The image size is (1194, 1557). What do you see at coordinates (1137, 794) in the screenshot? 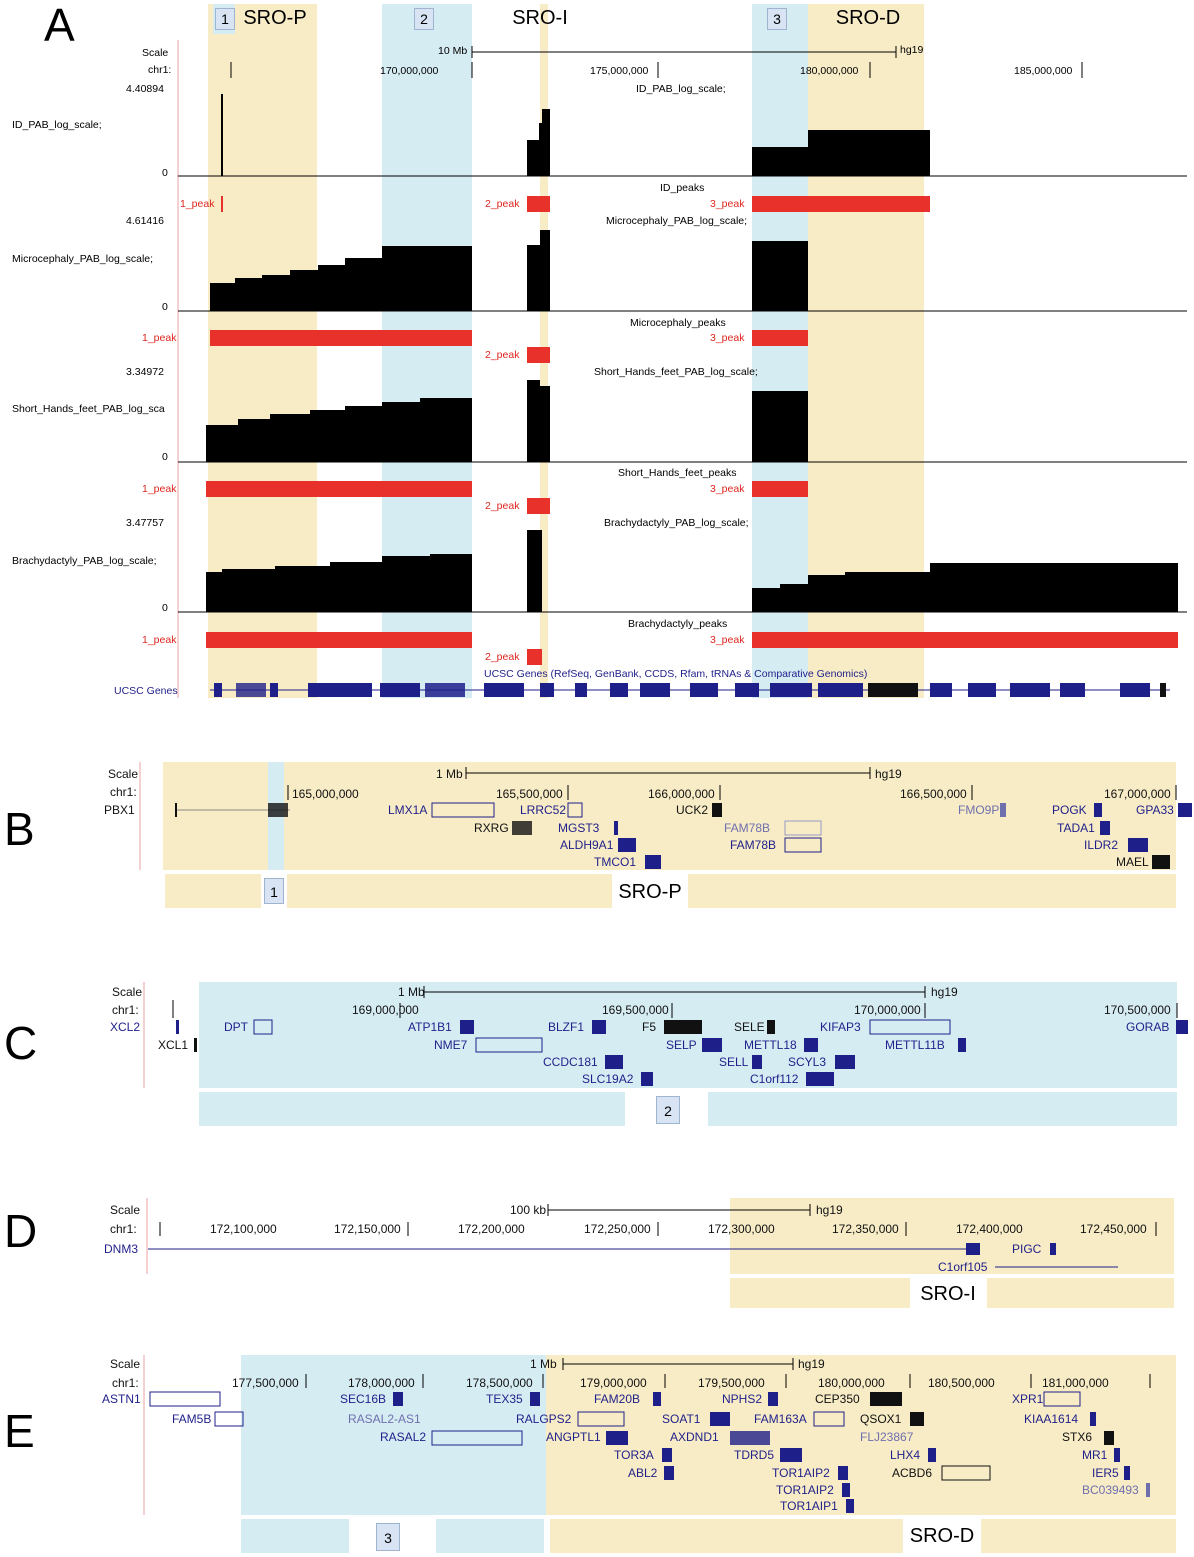
I see `position-label: 167,000,000` at bounding box center [1137, 794].